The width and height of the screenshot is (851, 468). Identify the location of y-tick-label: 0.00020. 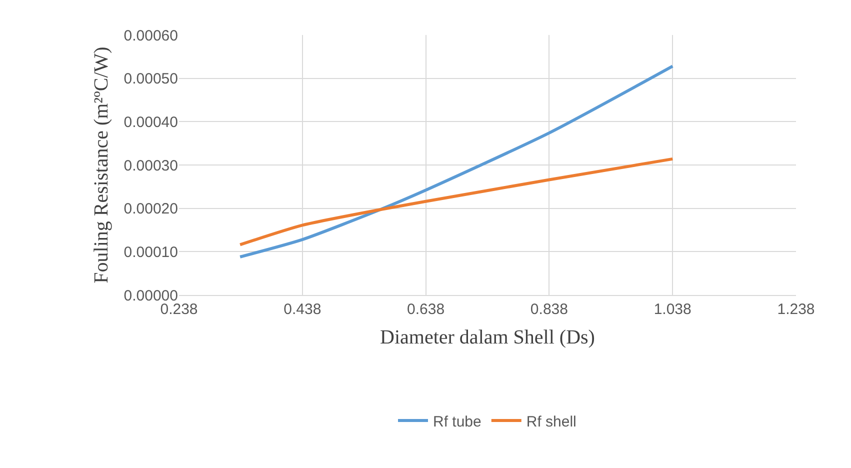
(151, 209).